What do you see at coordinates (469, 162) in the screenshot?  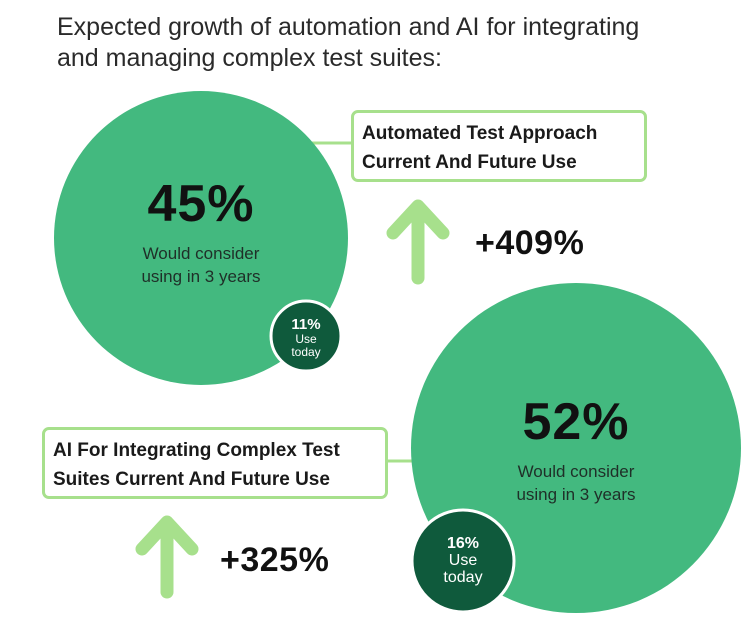 I see `box-title-line-2: Current And Future Use` at bounding box center [469, 162].